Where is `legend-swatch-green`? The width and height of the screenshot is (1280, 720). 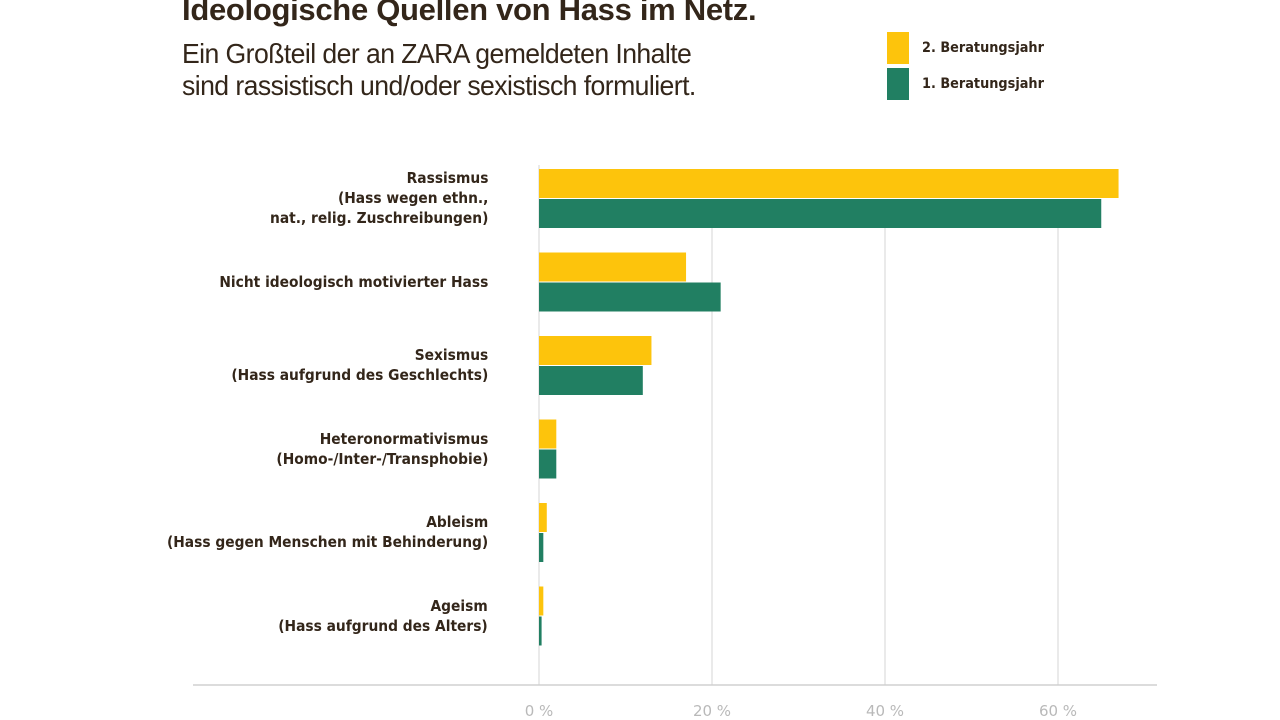
legend-swatch-green is located at coordinates (898, 84).